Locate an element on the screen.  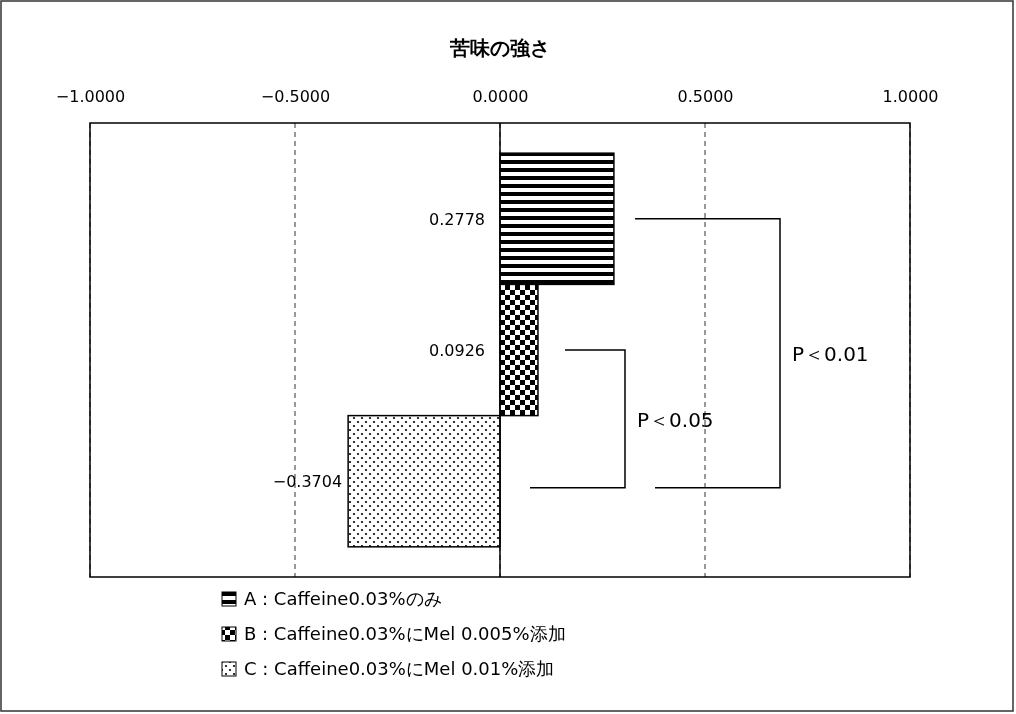
data-label: −0.3704 is located at coordinates (307, 482).